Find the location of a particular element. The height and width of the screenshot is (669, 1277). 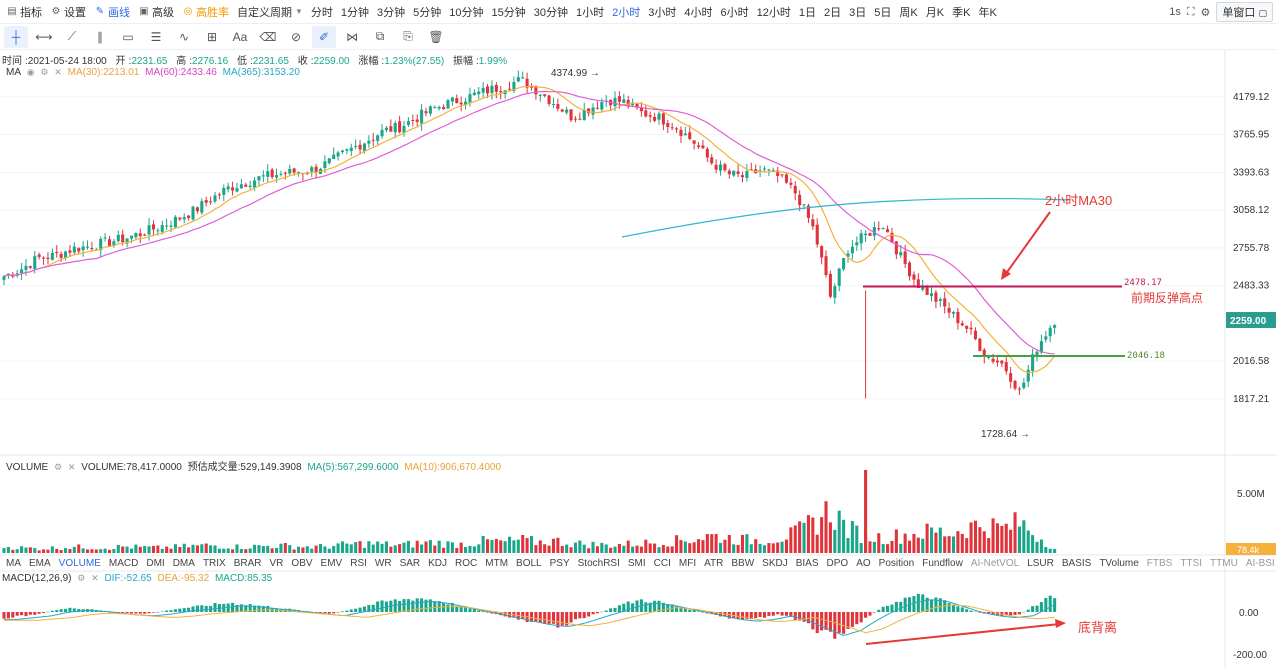

toolbar-pen-button: ✎ 画线 is located at coordinates (112, 12).